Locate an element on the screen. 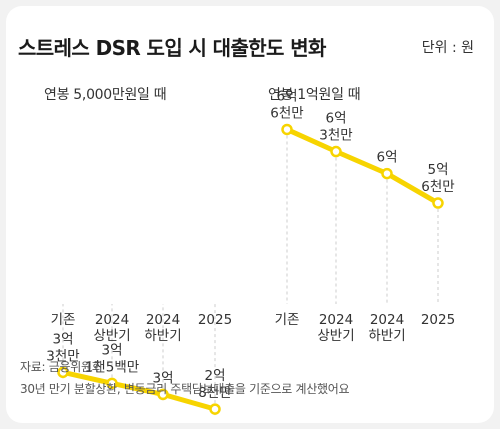 This screenshot has width=500, height=429. data-label: 6억 is located at coordinates (386, 158).